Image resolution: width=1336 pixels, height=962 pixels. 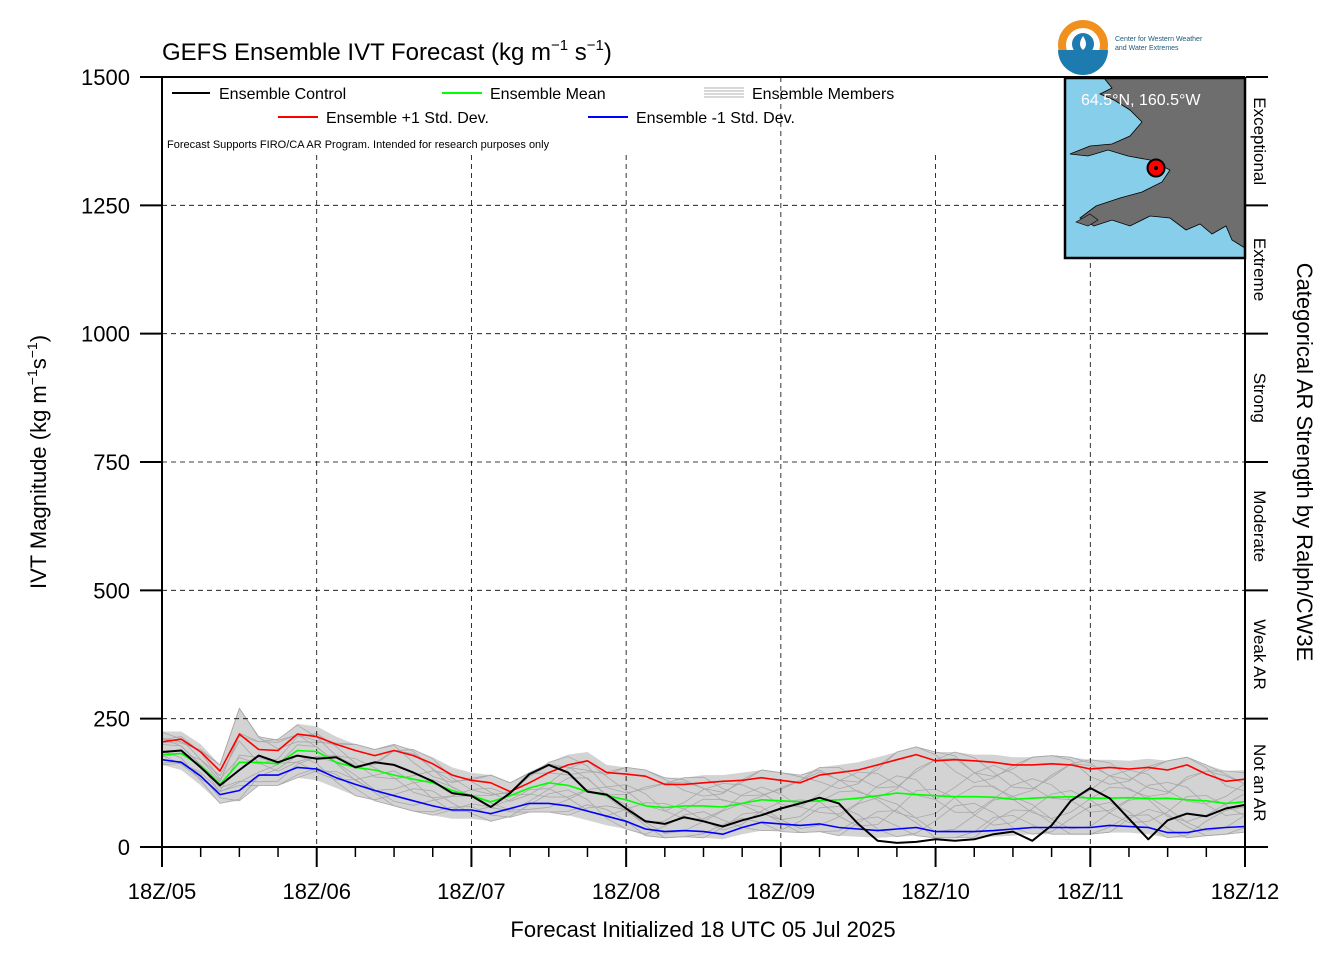 What do you see at coordinates (781, 891) in the screenshot?
I see `x-tick-label: 18Z/09` at bounding box center [781, 891].